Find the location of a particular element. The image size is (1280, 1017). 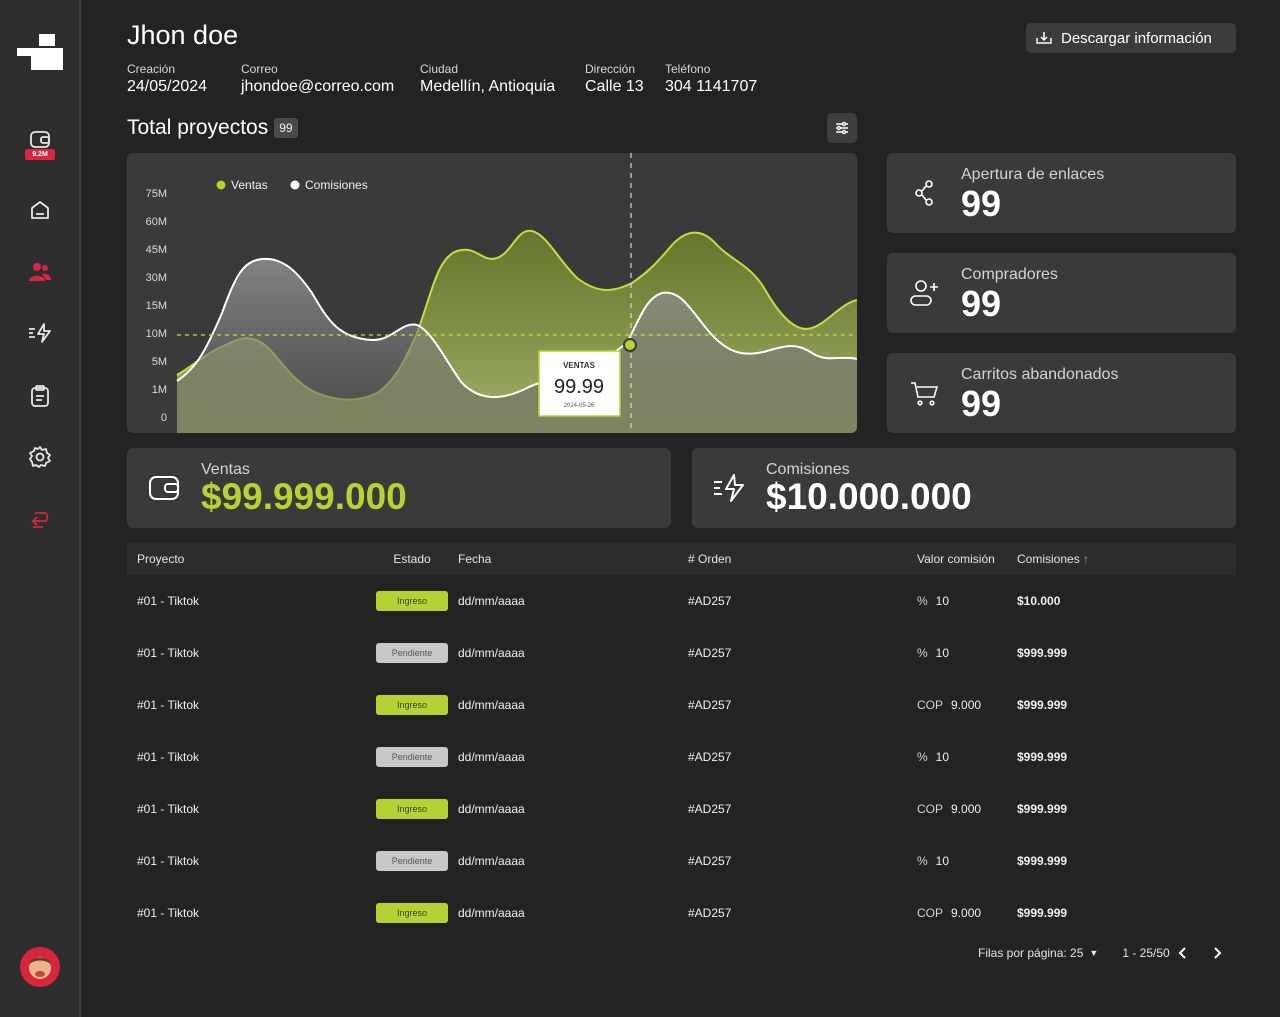

ventas-label: Ventas is located at coordinates (225, 469).